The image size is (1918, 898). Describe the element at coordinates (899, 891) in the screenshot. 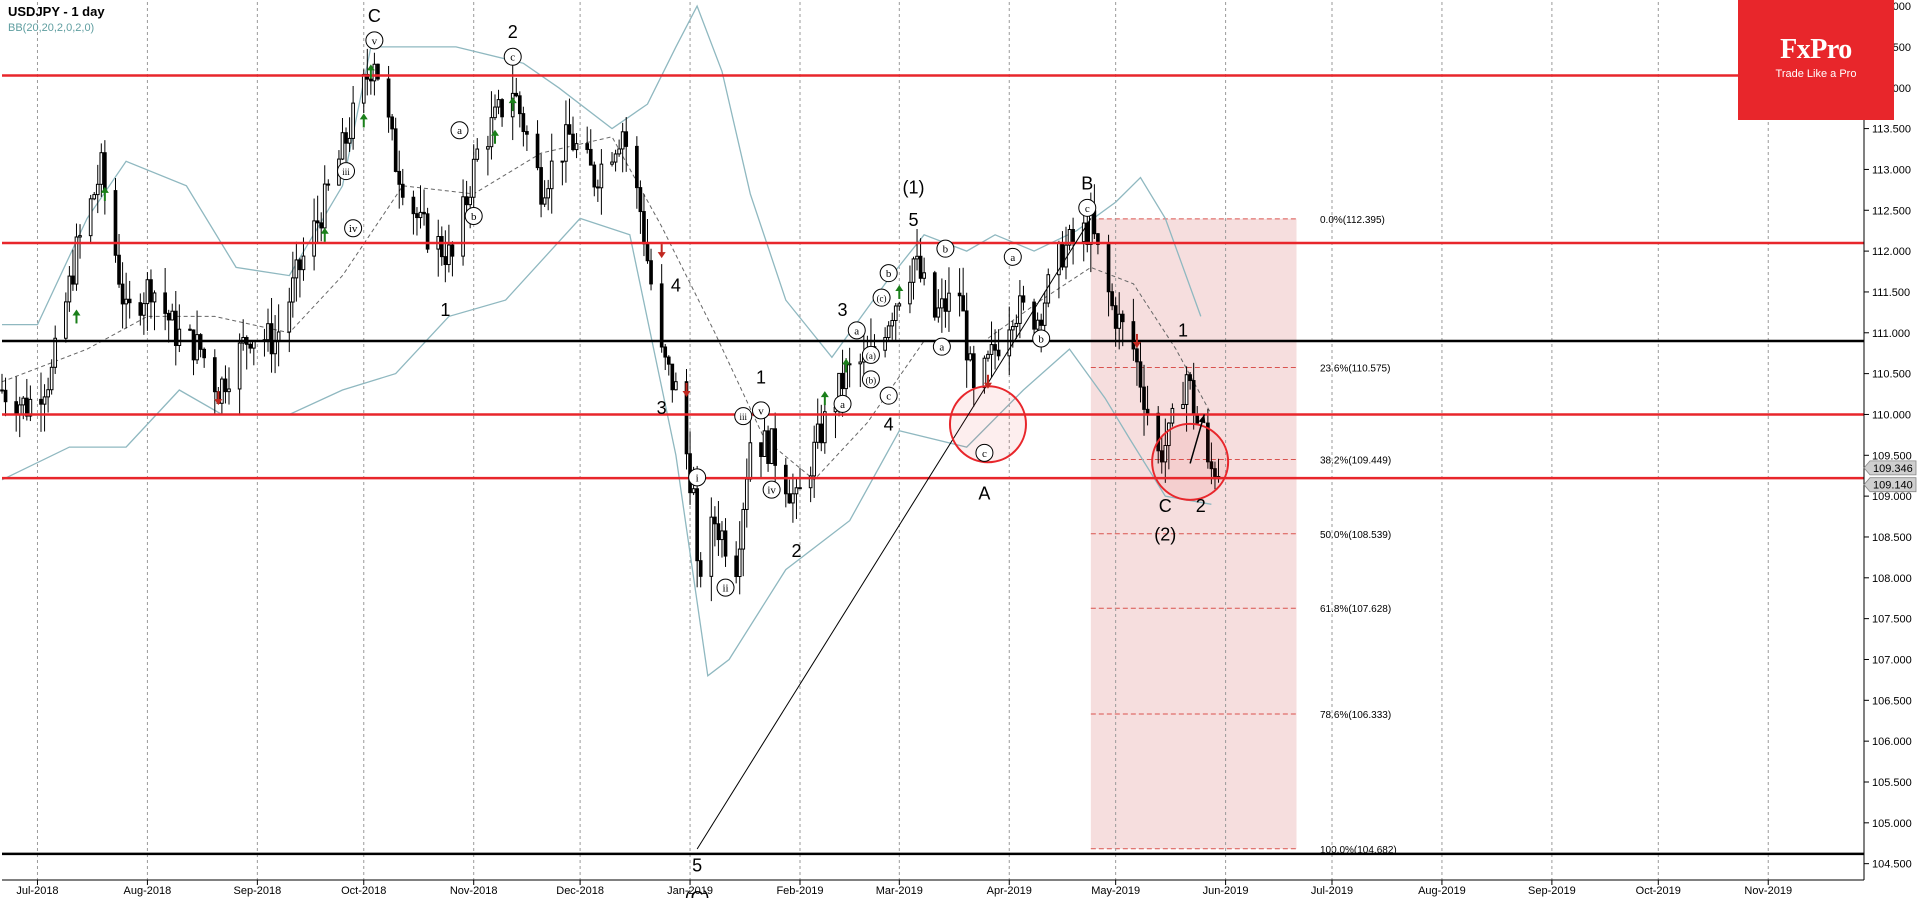

I see `x-tick-label: Mar-2019` at that location.